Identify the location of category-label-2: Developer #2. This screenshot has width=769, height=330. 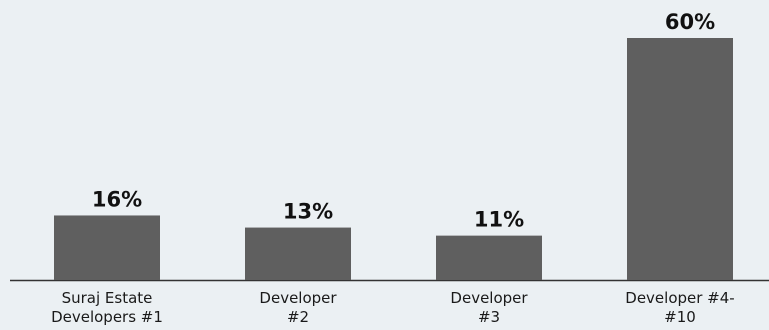
(298, 307).